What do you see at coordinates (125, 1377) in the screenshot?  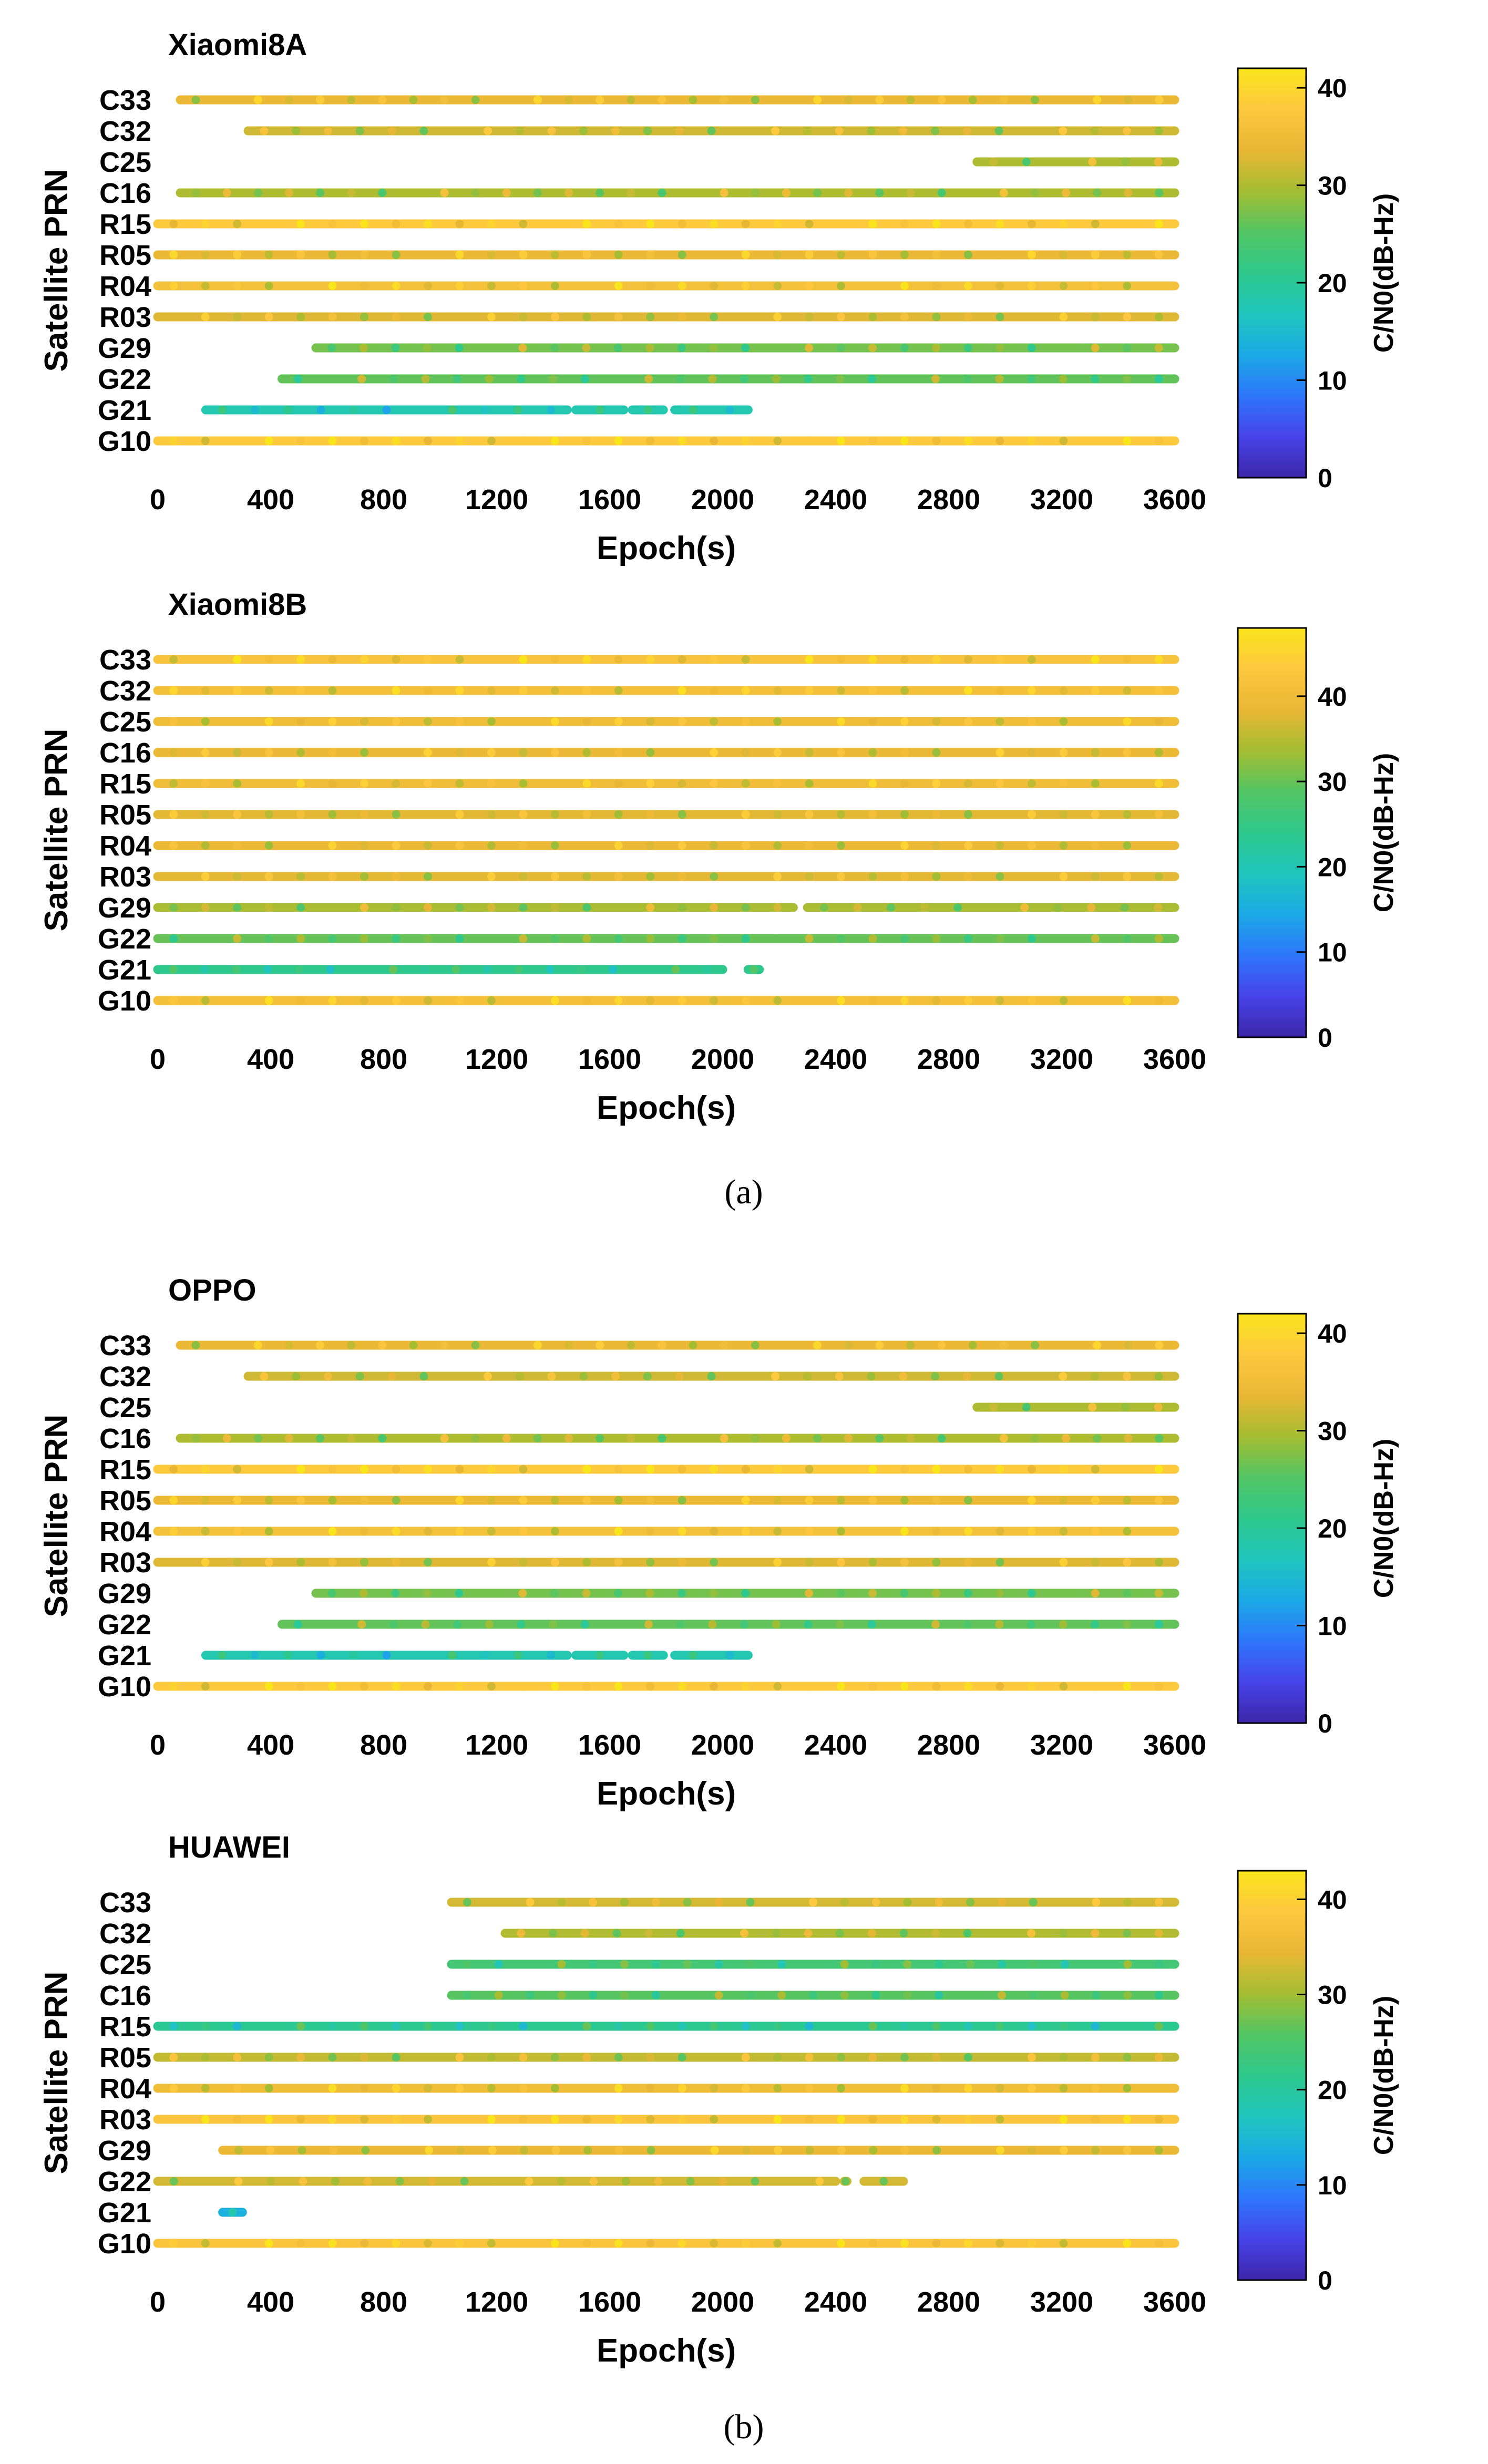 I see `y-tick-label: C32` at bounding box center [125, 1377].